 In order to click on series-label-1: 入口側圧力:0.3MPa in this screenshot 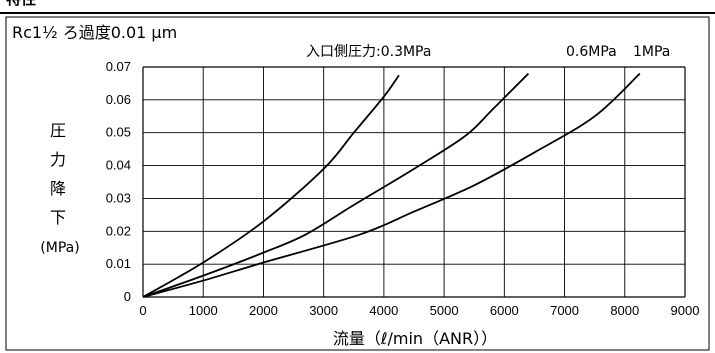, I will do `click(368, 52)`.